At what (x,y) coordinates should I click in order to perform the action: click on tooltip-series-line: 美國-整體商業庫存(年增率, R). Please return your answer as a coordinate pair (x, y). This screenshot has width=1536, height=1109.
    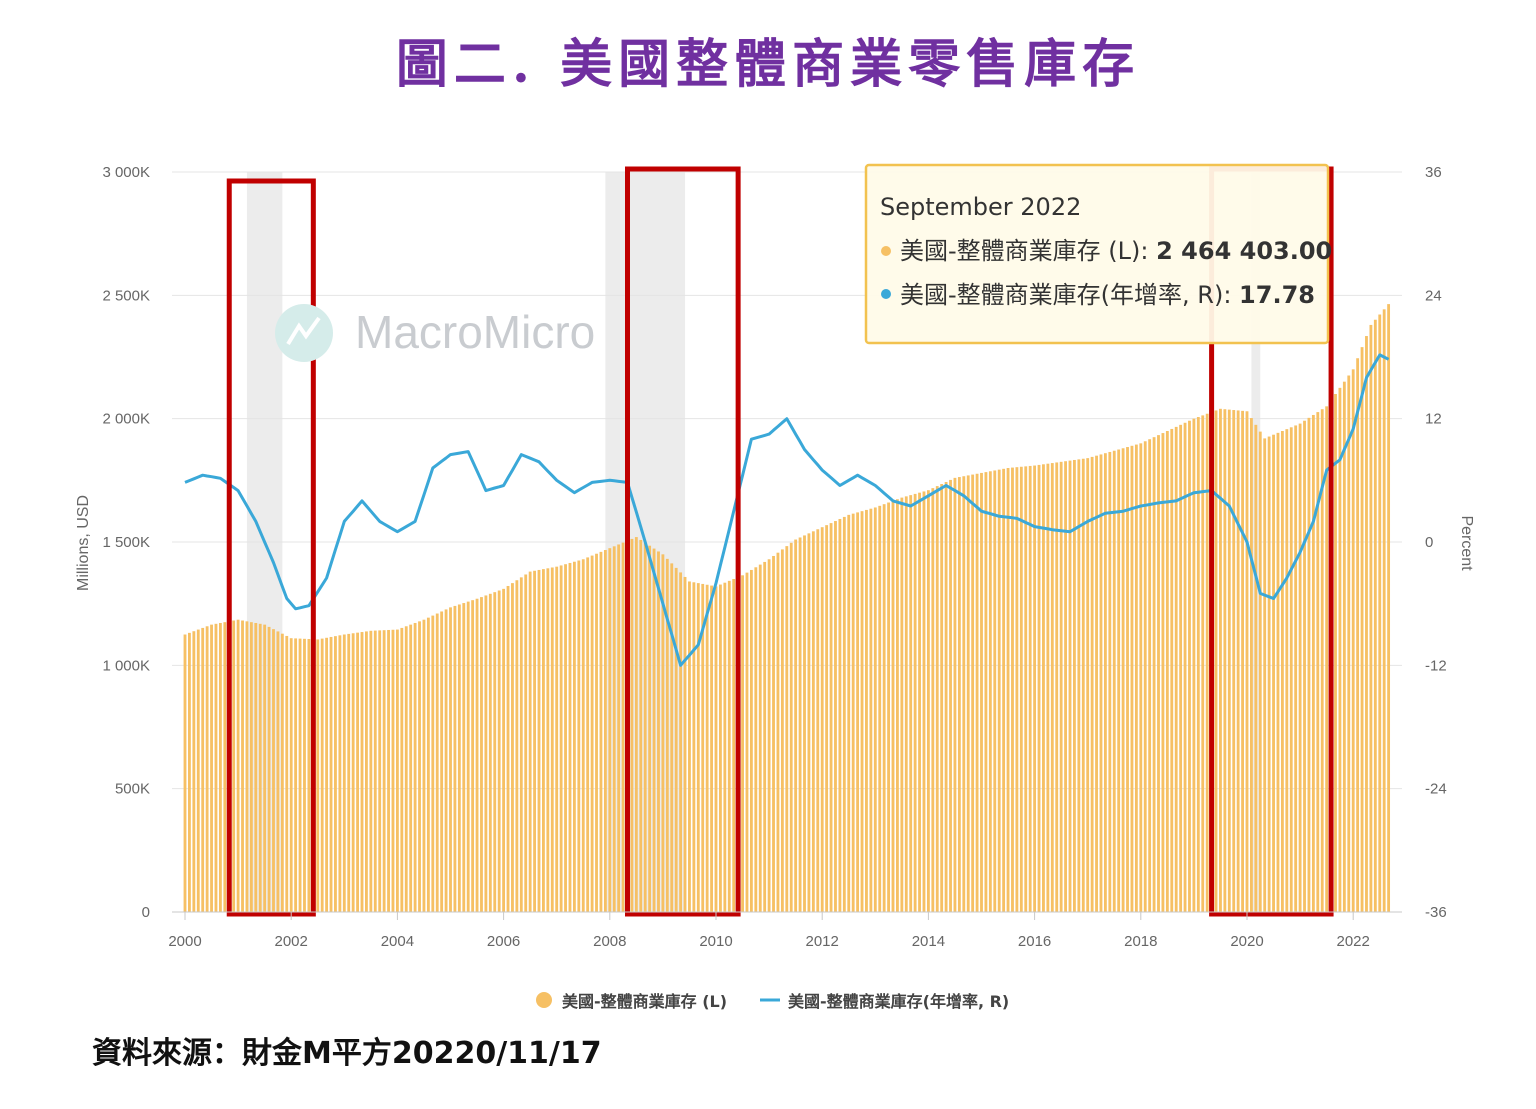
    Looking at the image, I should click on (1061, 295).